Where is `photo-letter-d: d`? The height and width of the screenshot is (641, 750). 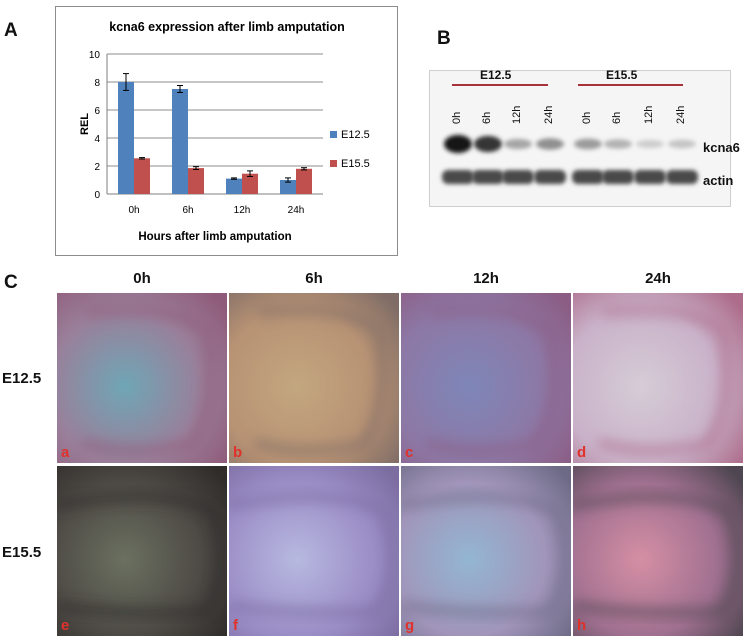 photo-letter-d: d is located at coordinates (582, 452).